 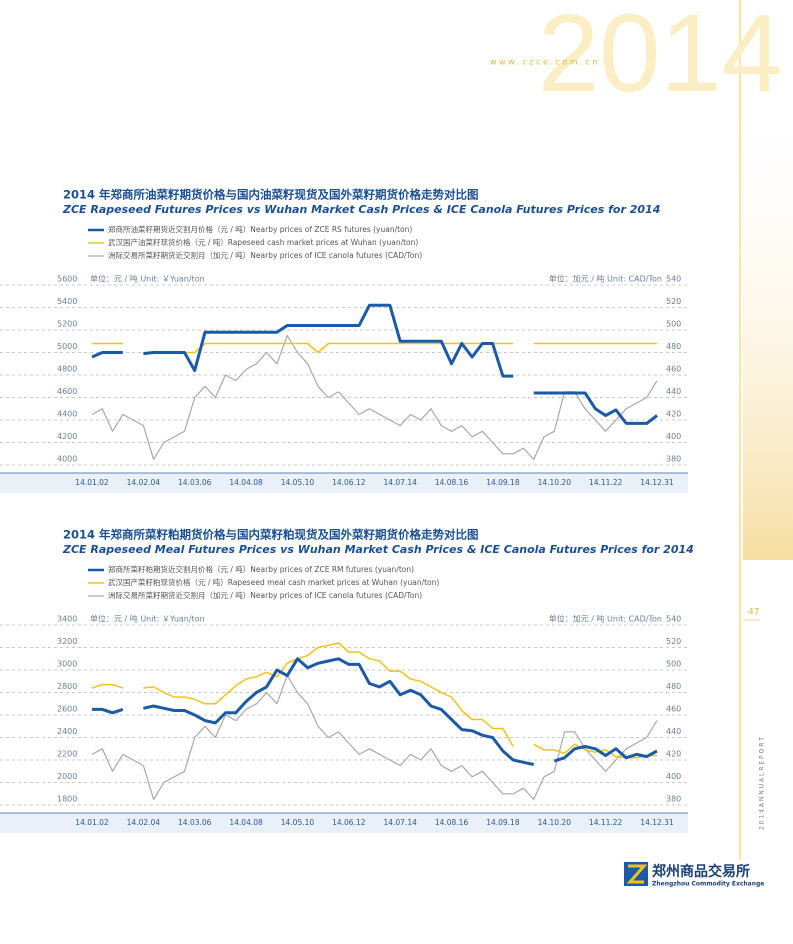 What do you see at coordinates (708, 884) in the screenshot?
I see `logo-en: Zhengzhou Commodity Exchange` at bounding box center [708, 884].